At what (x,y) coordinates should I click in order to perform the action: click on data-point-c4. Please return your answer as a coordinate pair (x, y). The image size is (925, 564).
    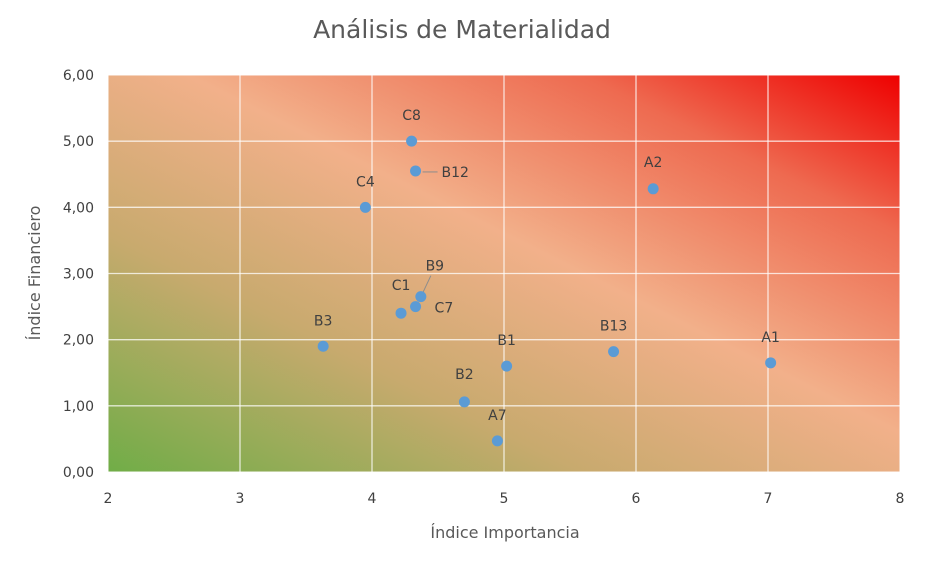
    Looking at the image, I should click on (365, 207).